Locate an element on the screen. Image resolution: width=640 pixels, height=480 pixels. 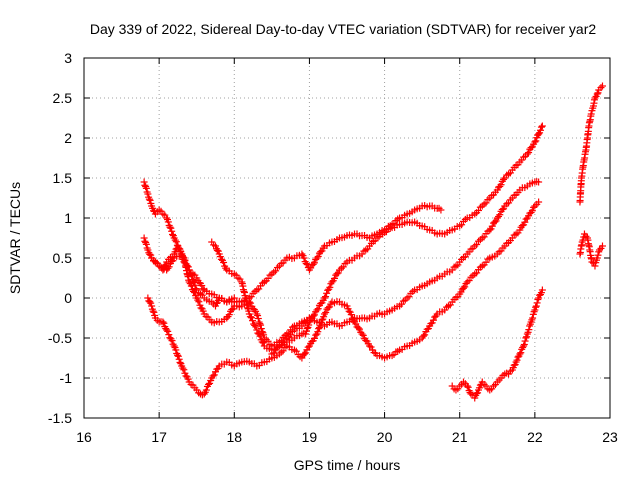
x-tick-label: 17 is located at coordinates (159, 437).